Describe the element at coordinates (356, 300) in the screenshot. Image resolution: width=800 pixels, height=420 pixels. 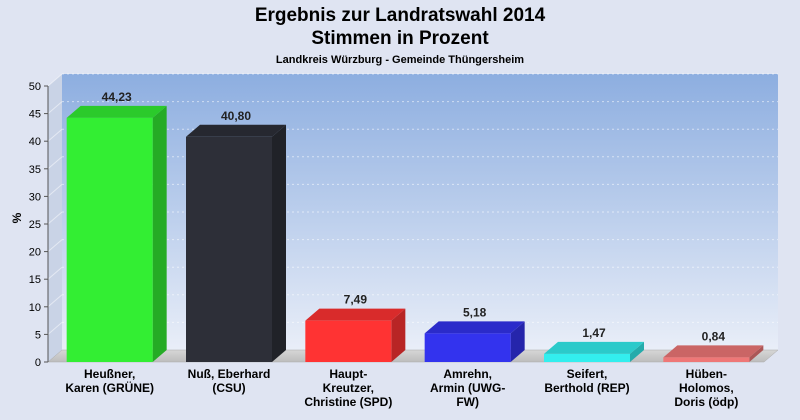
I see `bar-value-label: 7,49` at that location.